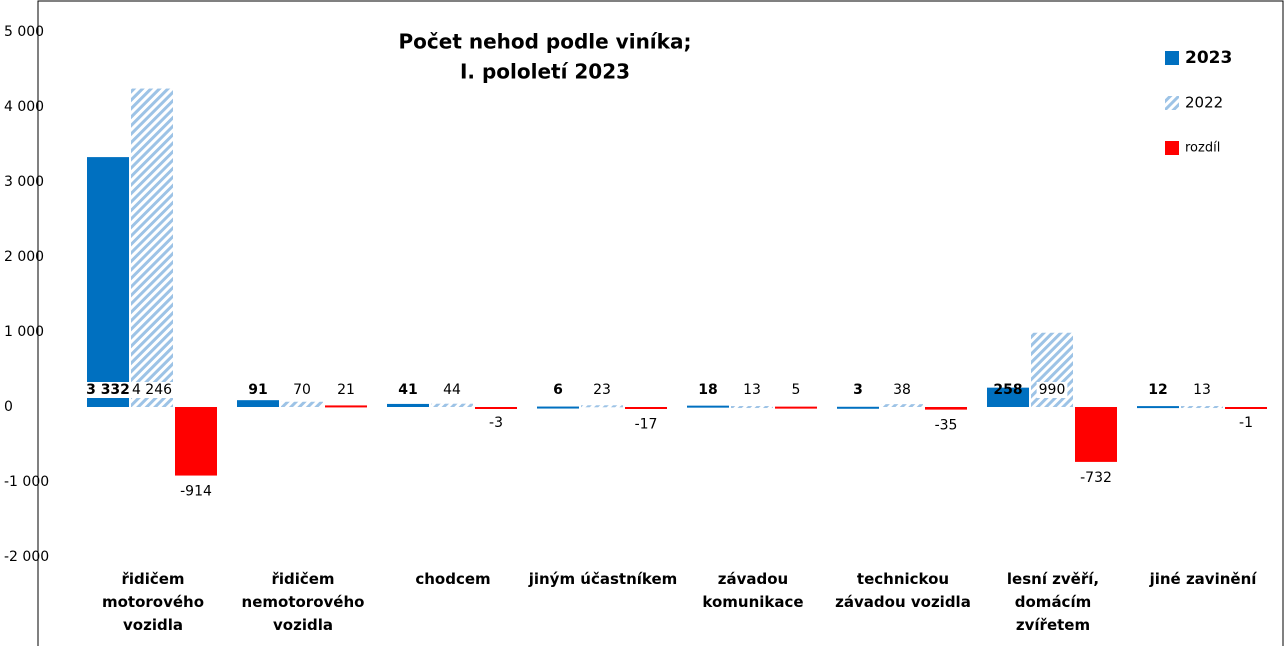 The width and height of the screenshot is (1284, 646). Describe the element at coordinates (603, 579) in the screenshot. I see `x-tick-label: jiným účastníkem` at that location.